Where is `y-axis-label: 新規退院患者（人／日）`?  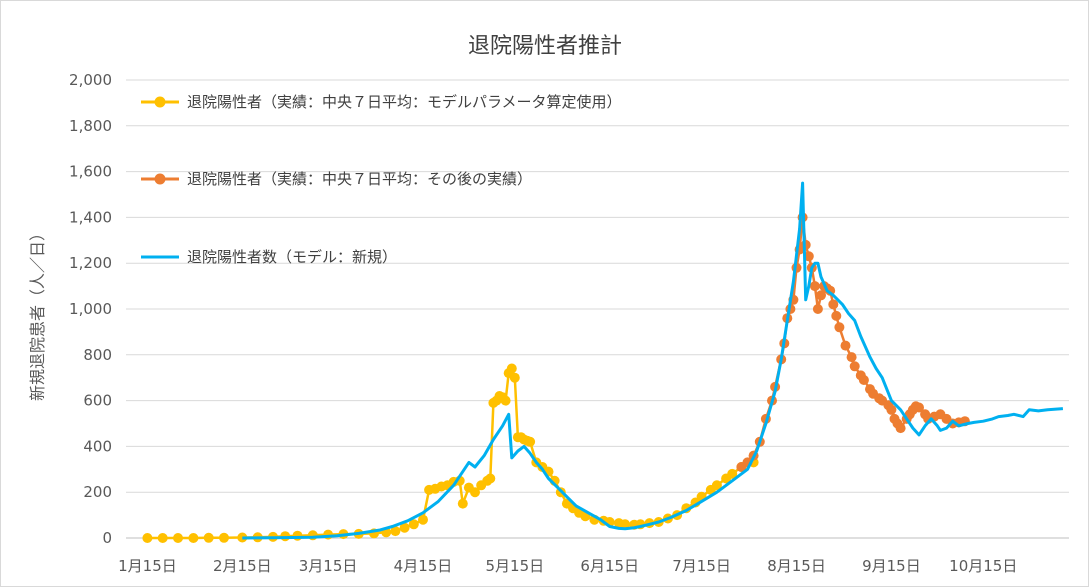
y-axis-label: 新規退院患者（人／日） is located at coordinates (37, 313).